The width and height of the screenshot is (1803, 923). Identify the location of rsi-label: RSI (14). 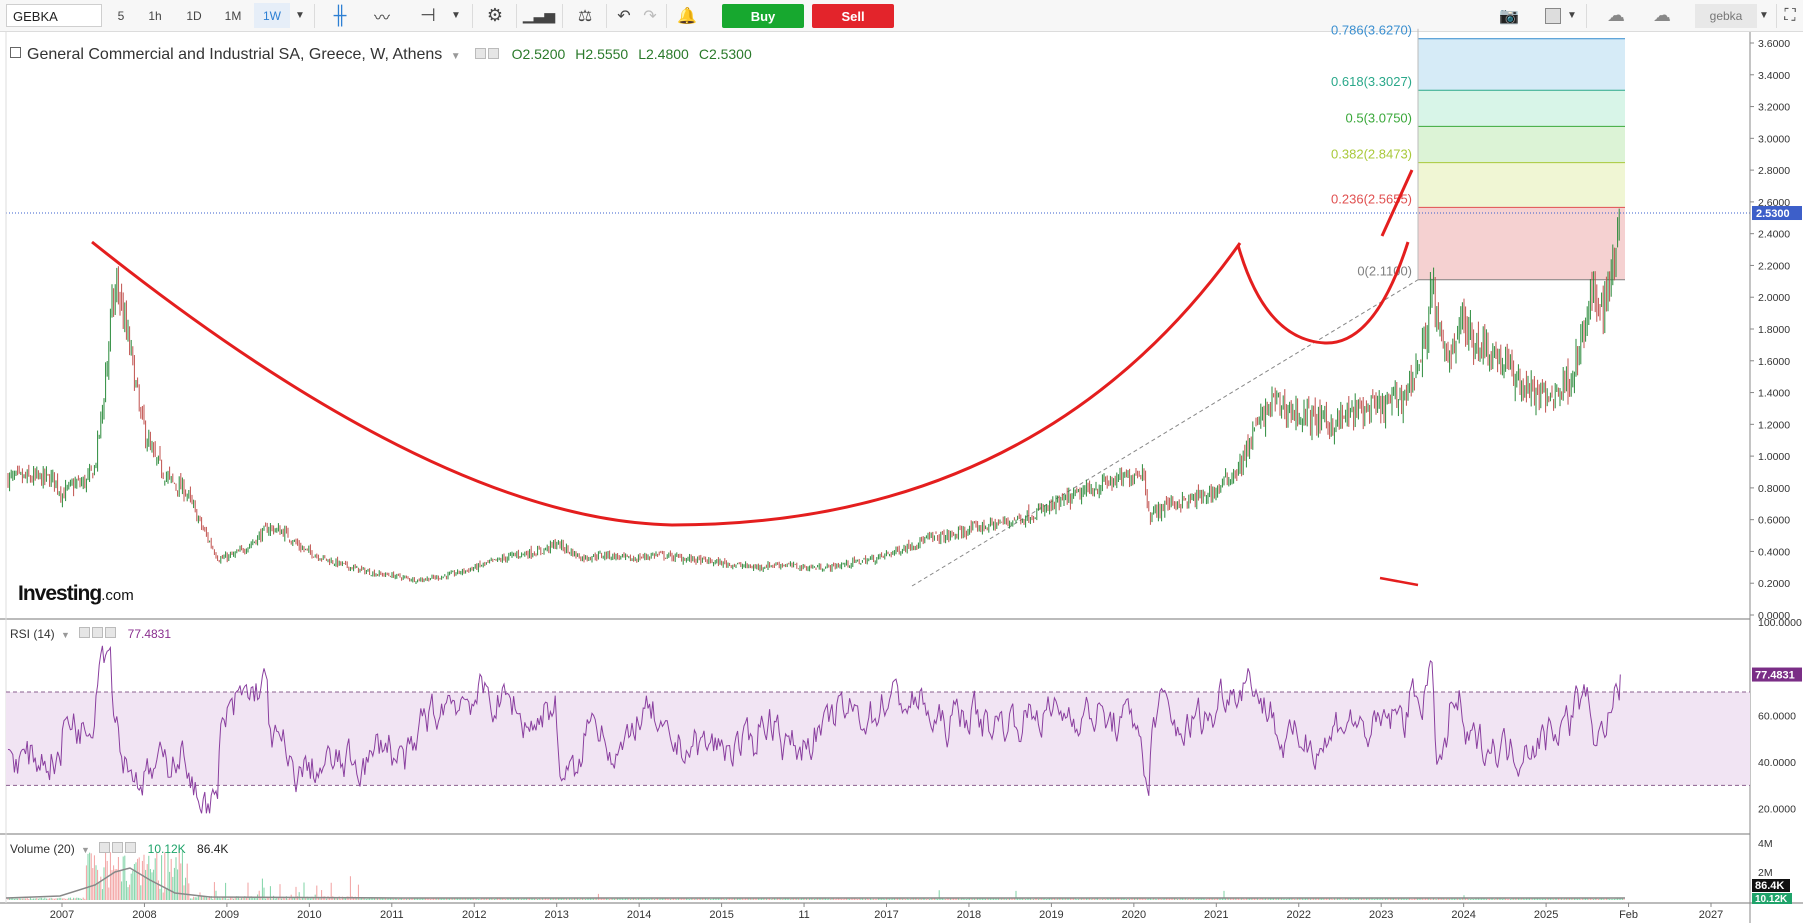
(32, 634).